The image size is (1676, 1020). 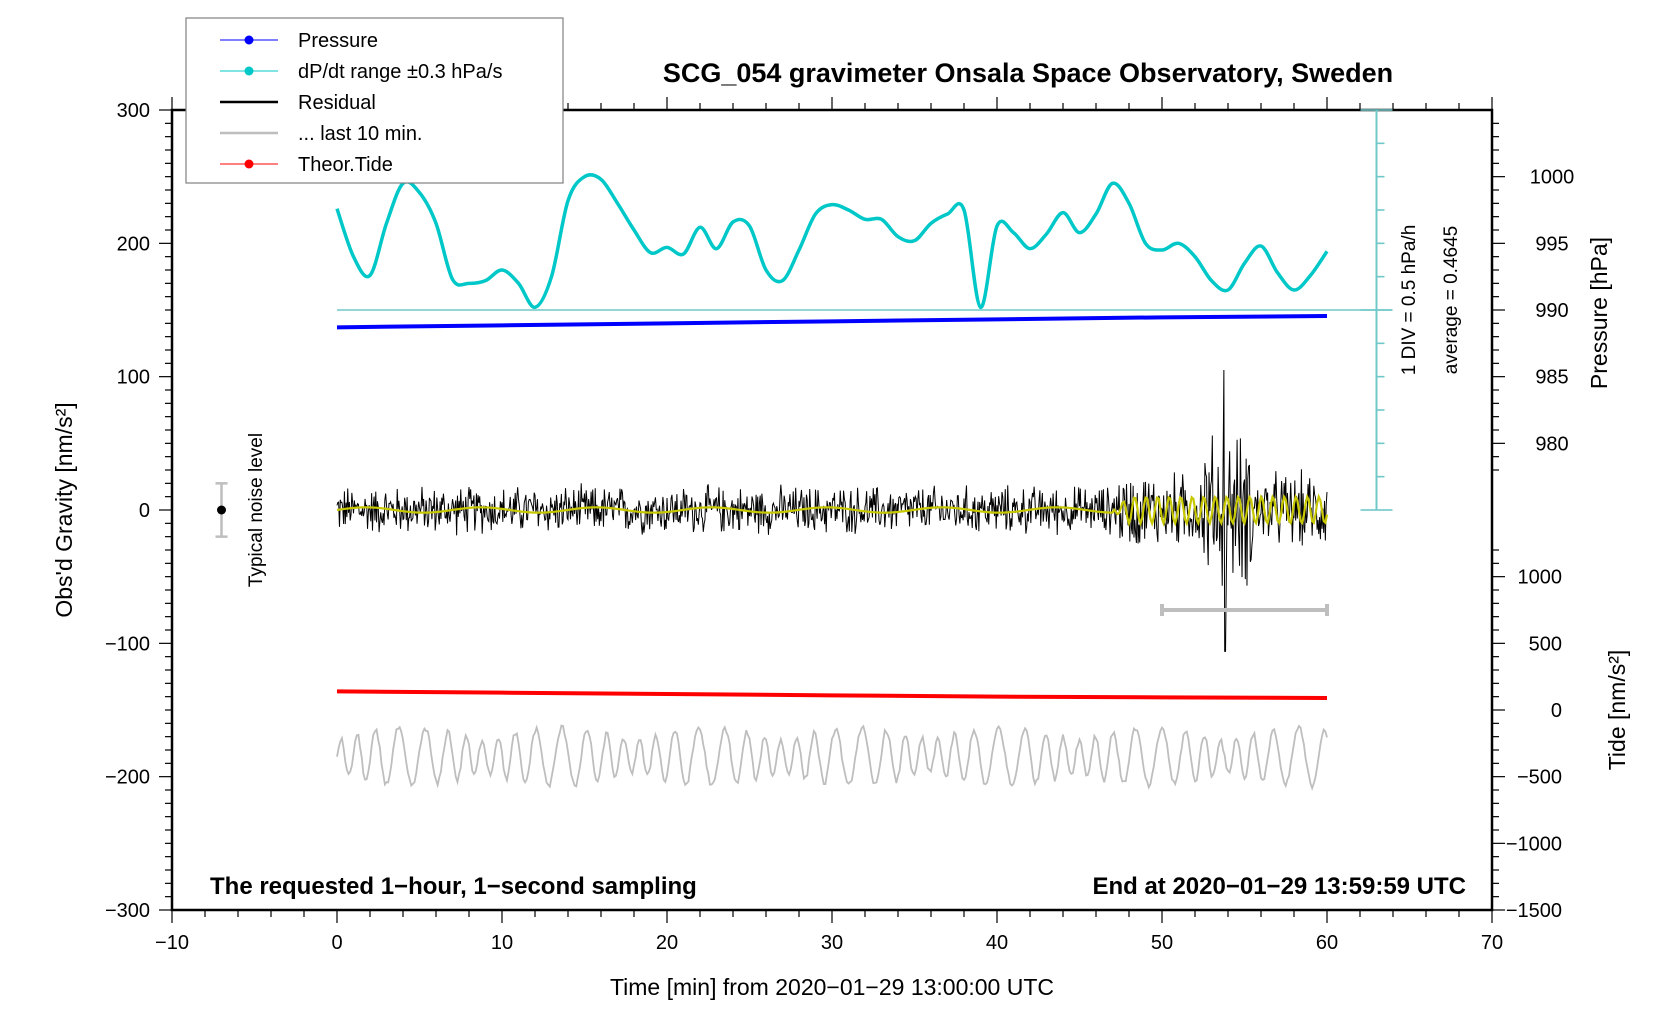 What do you see at coordinates (1545, 644) in the screenshot?
I see `tide-tick-label: 500` at bounding box center [1545, 644].